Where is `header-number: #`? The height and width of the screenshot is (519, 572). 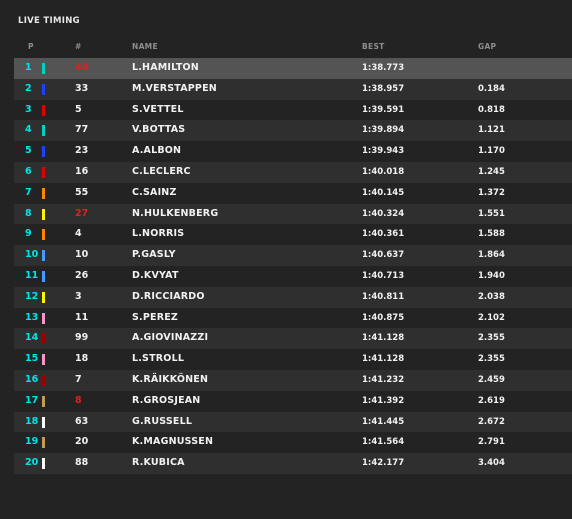
header-number: # is located at coordinates (78, 46).